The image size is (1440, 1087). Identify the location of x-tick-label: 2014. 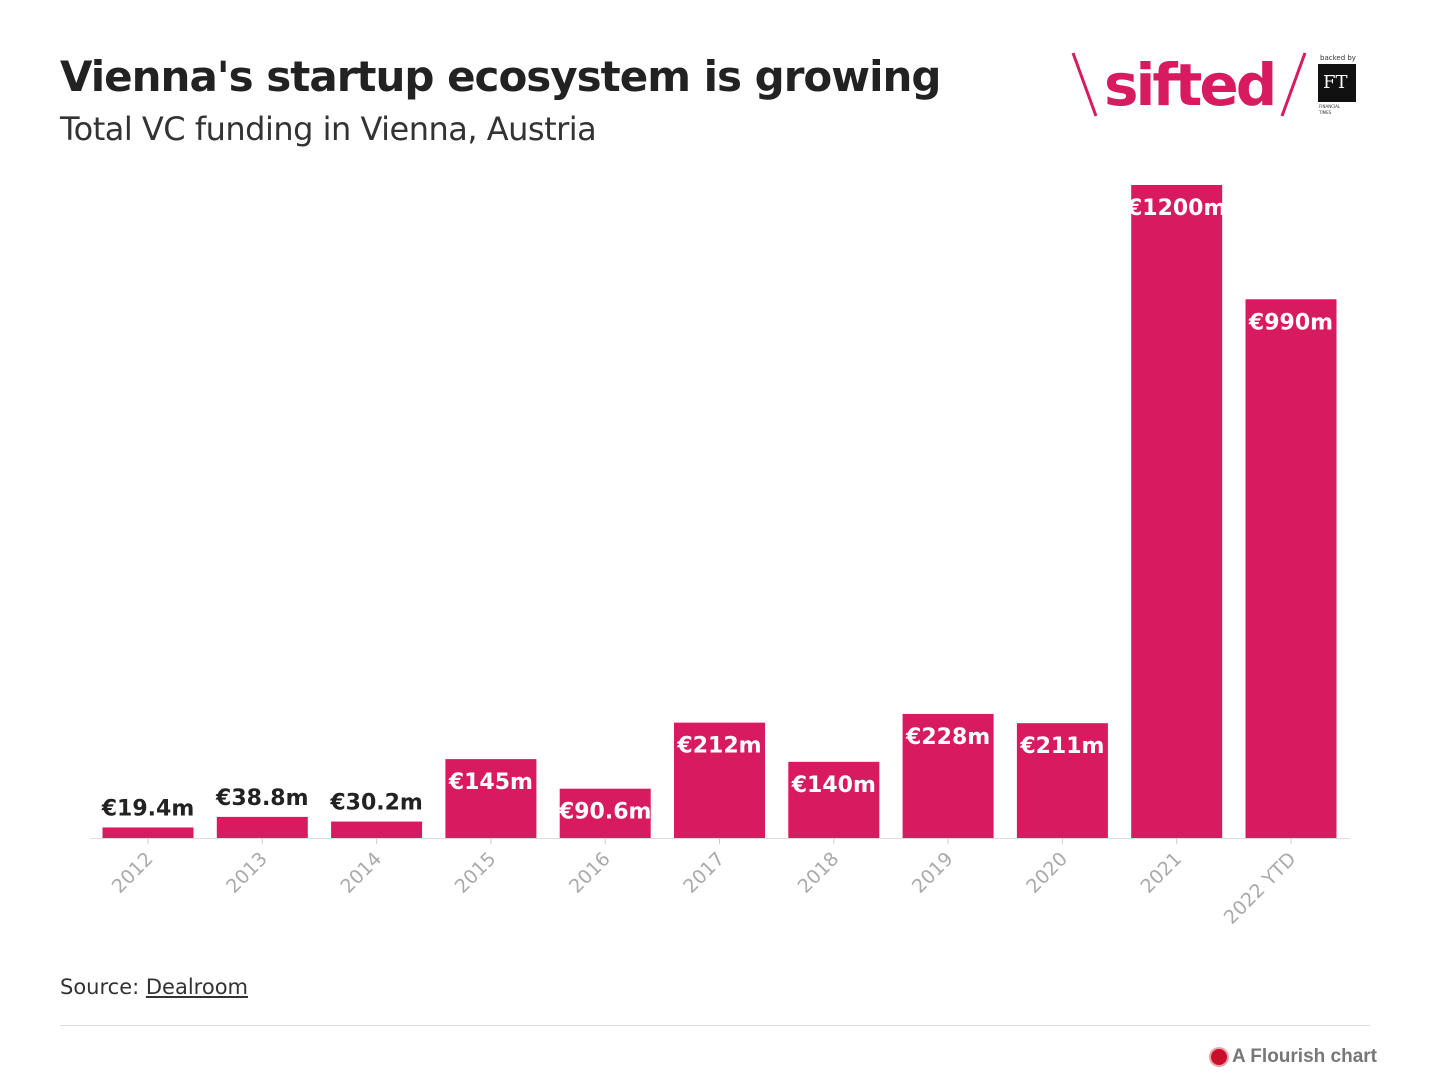
(361, 873).